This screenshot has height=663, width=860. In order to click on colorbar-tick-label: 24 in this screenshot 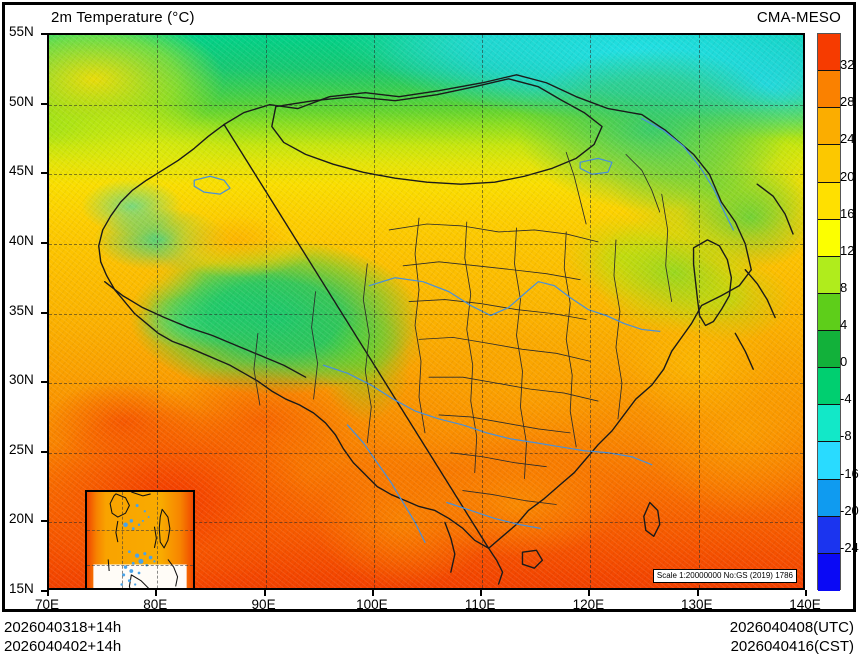, I will do `click(847, 139)`.